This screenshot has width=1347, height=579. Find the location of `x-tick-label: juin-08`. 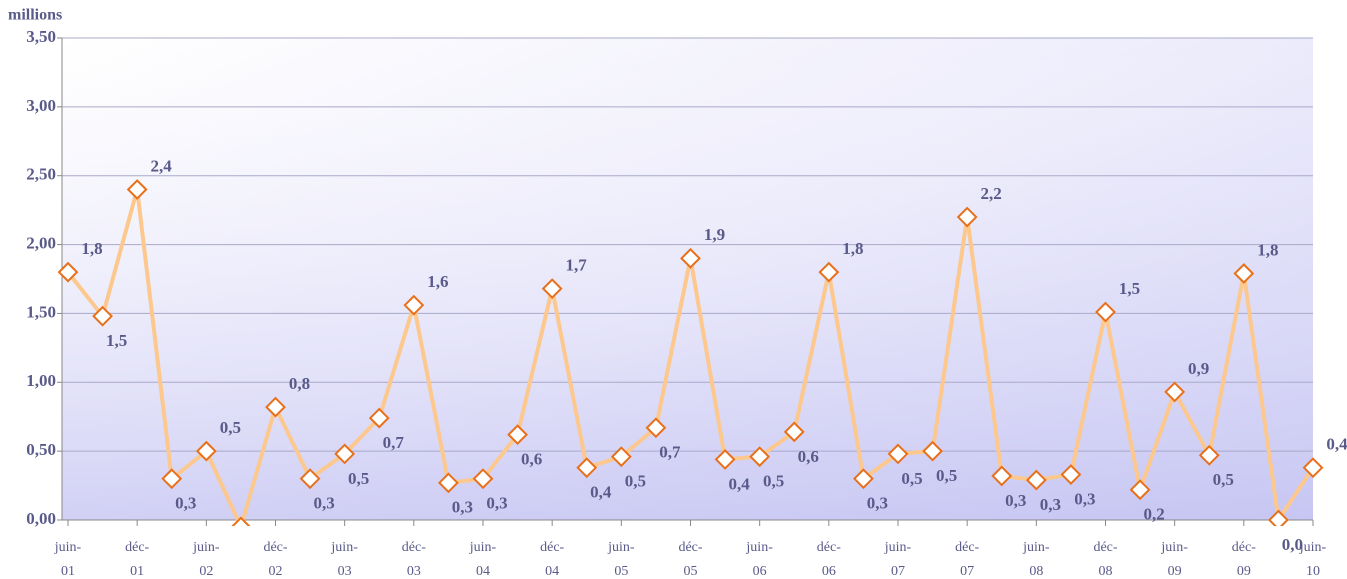

x-tick-label: juin-08 is located at coordinates (1036, 559).